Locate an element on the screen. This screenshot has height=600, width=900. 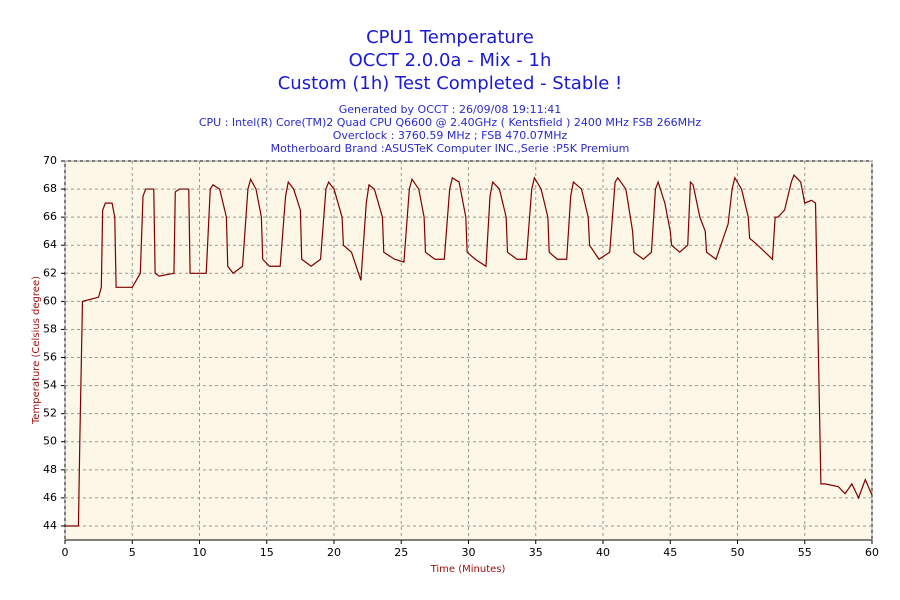
y-tick-label: 44 is located at coordinates (50, 525).